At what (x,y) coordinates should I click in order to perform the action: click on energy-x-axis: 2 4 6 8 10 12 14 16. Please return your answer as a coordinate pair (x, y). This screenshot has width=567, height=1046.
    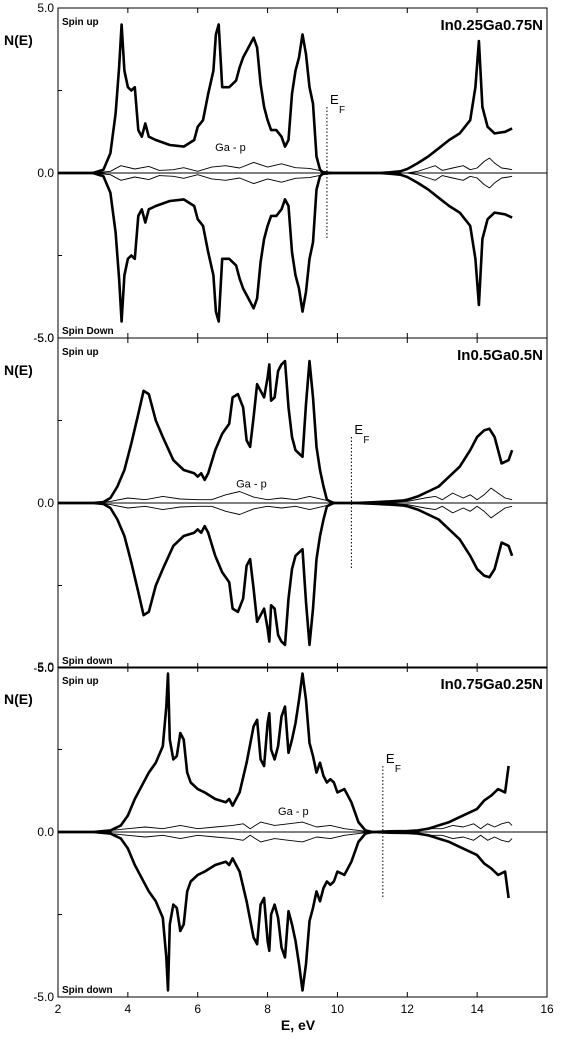
    Looking at the image, I should click on (304, 1009).